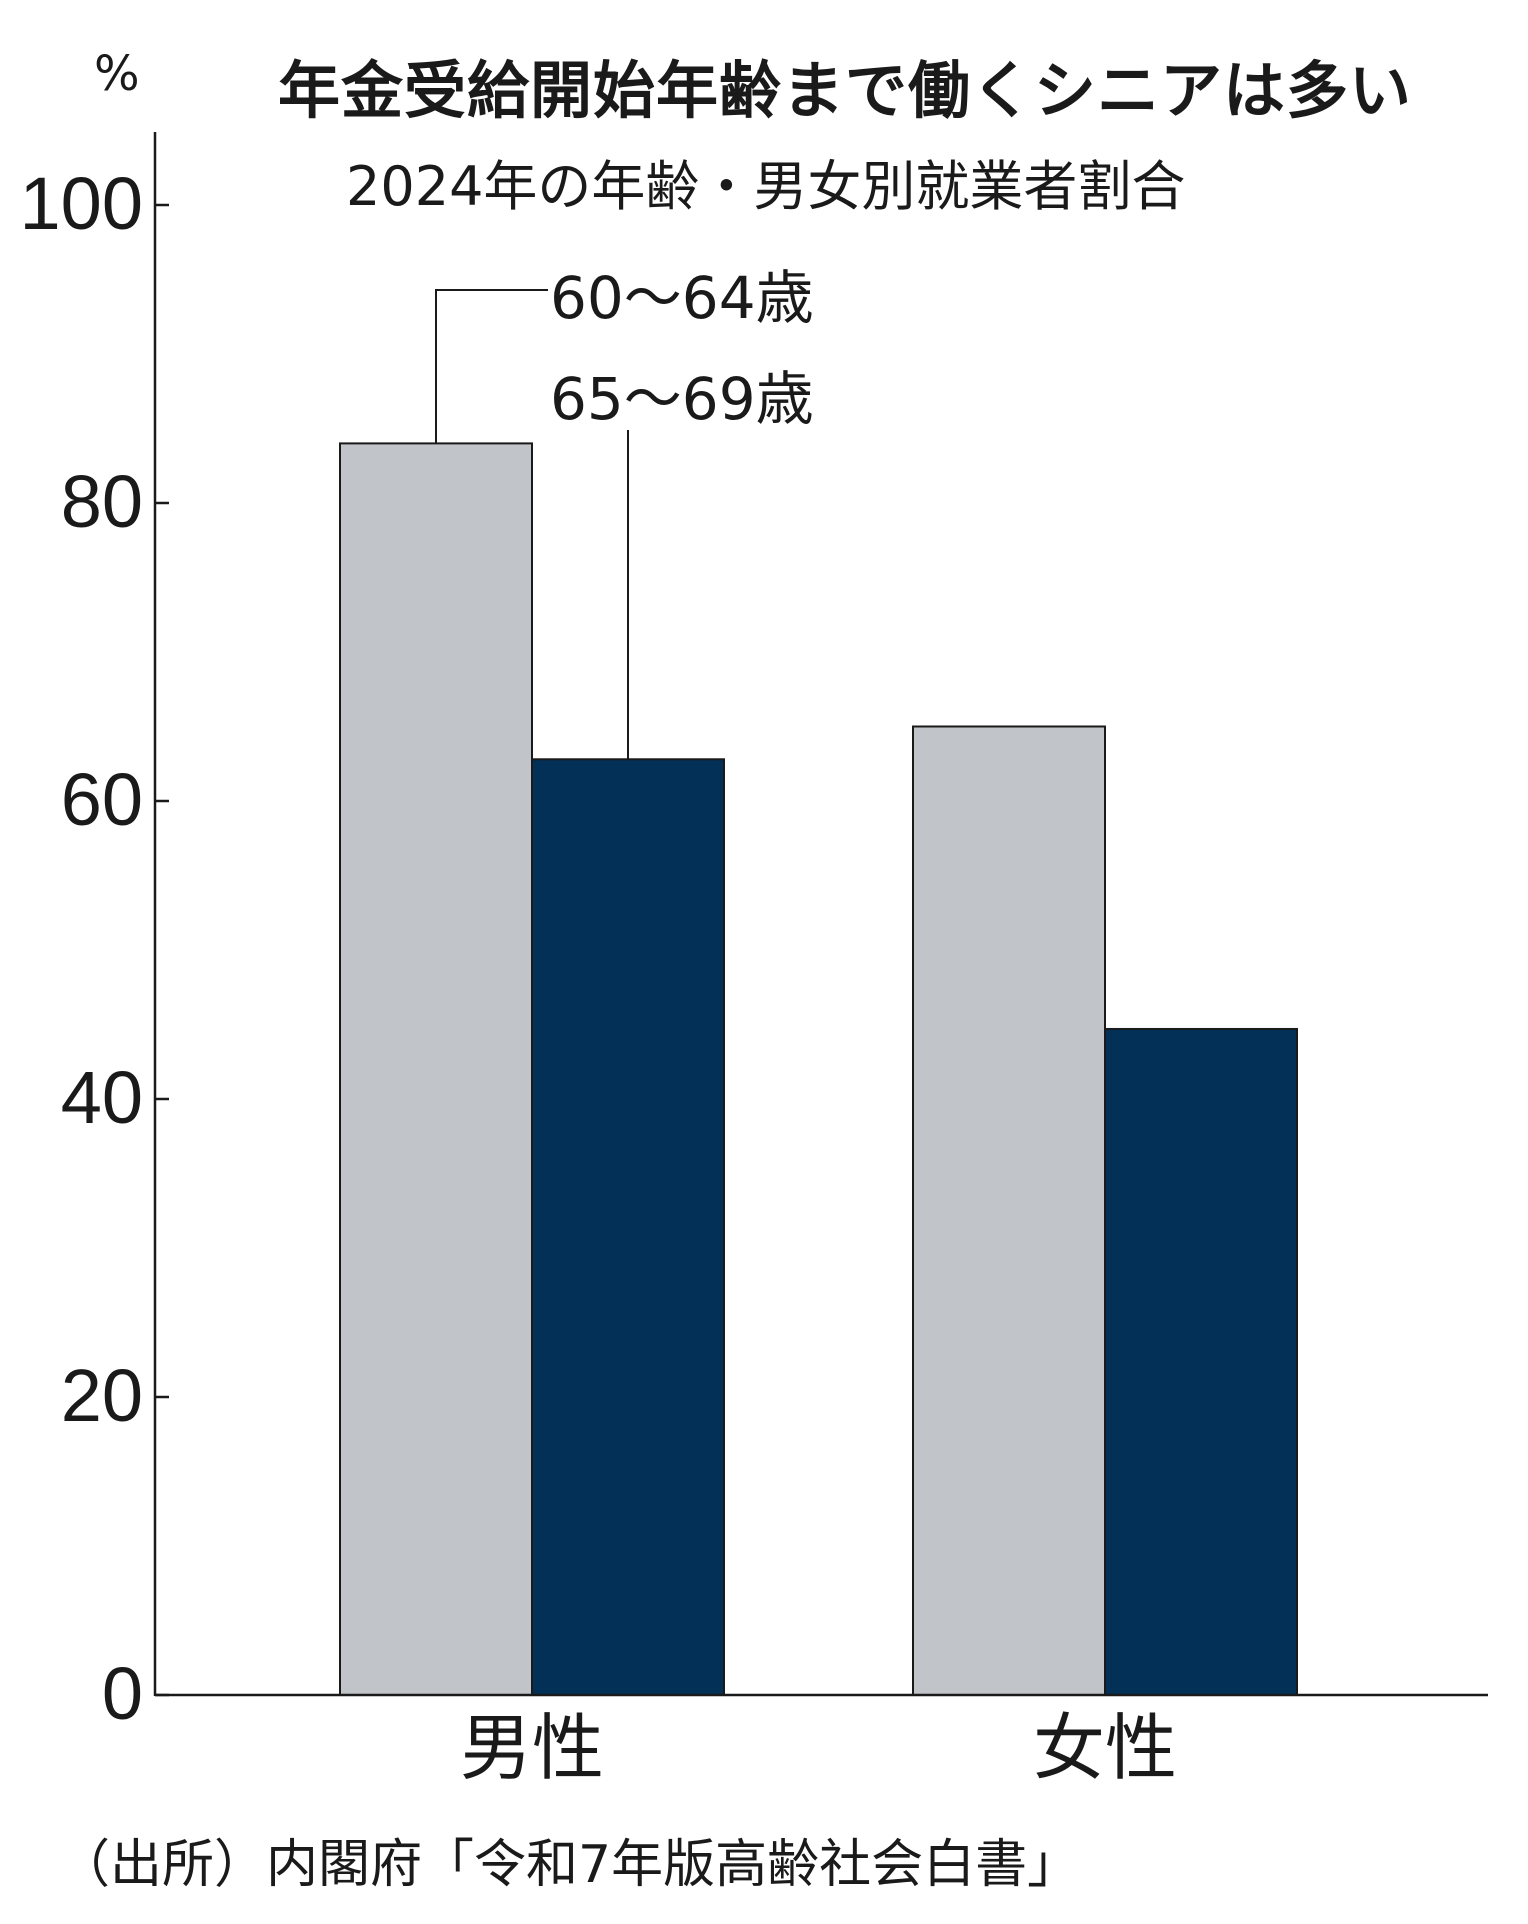 Image resolution: width=1528 pixels, height=1924 pixels. Describe the element at coordinates (682, 399) in the screenshot. I see `legend-label-series2: 65～69歳` at that location.